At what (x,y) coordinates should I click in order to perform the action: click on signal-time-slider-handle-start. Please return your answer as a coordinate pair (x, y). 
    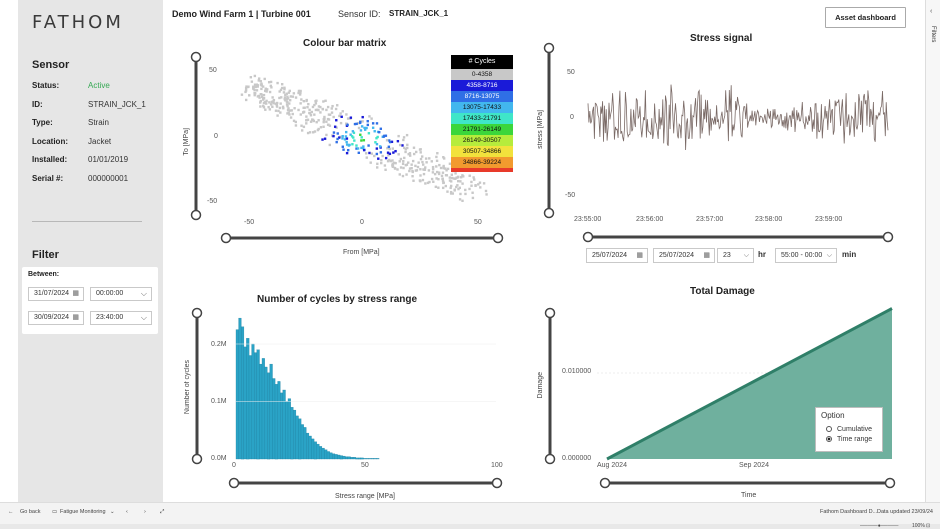
    Looking at the image, I should click on (588, 237).